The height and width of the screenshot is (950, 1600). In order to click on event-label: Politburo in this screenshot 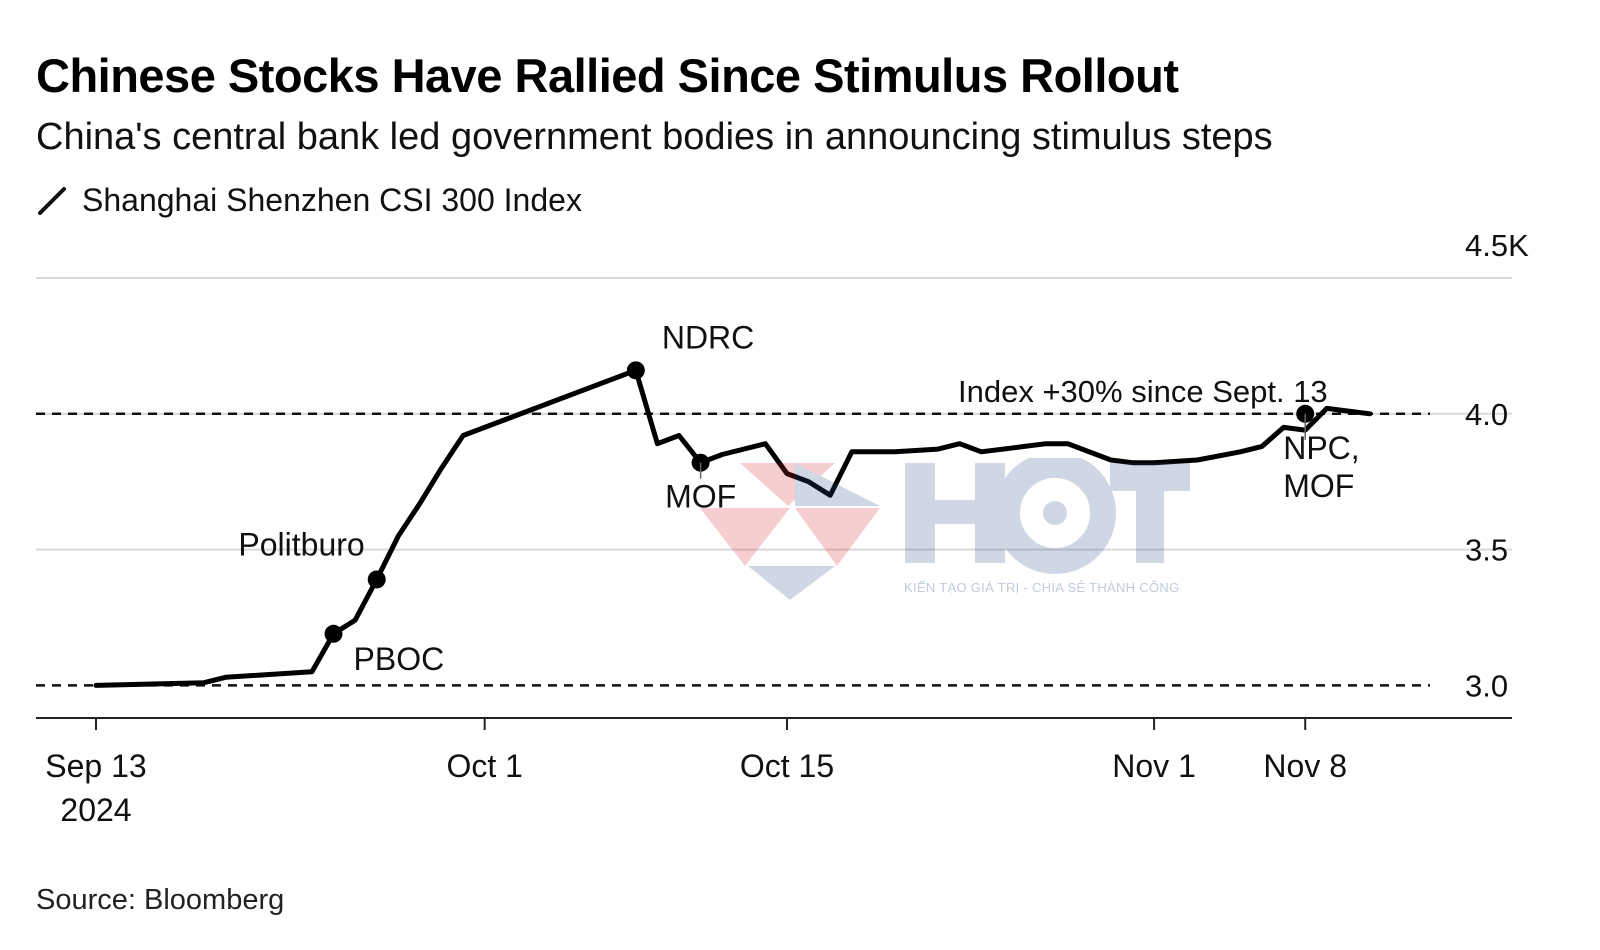, I will do `click(301, 544)`.